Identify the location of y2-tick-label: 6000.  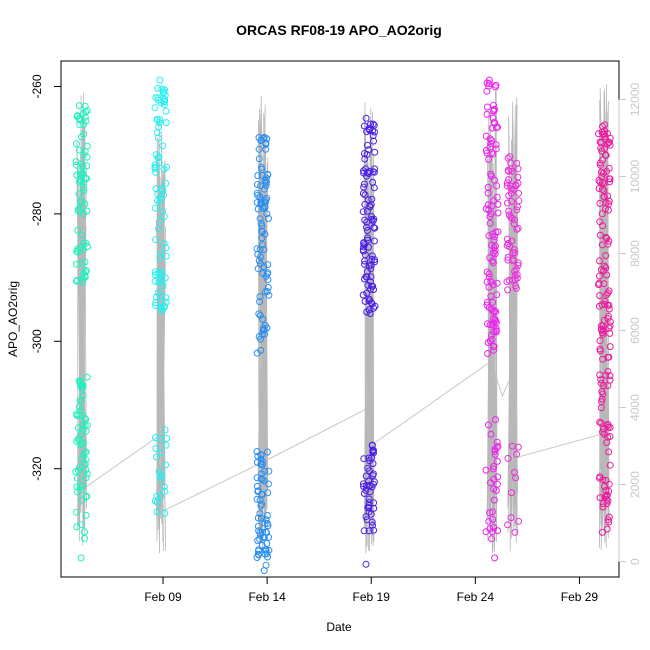
(635, 330).